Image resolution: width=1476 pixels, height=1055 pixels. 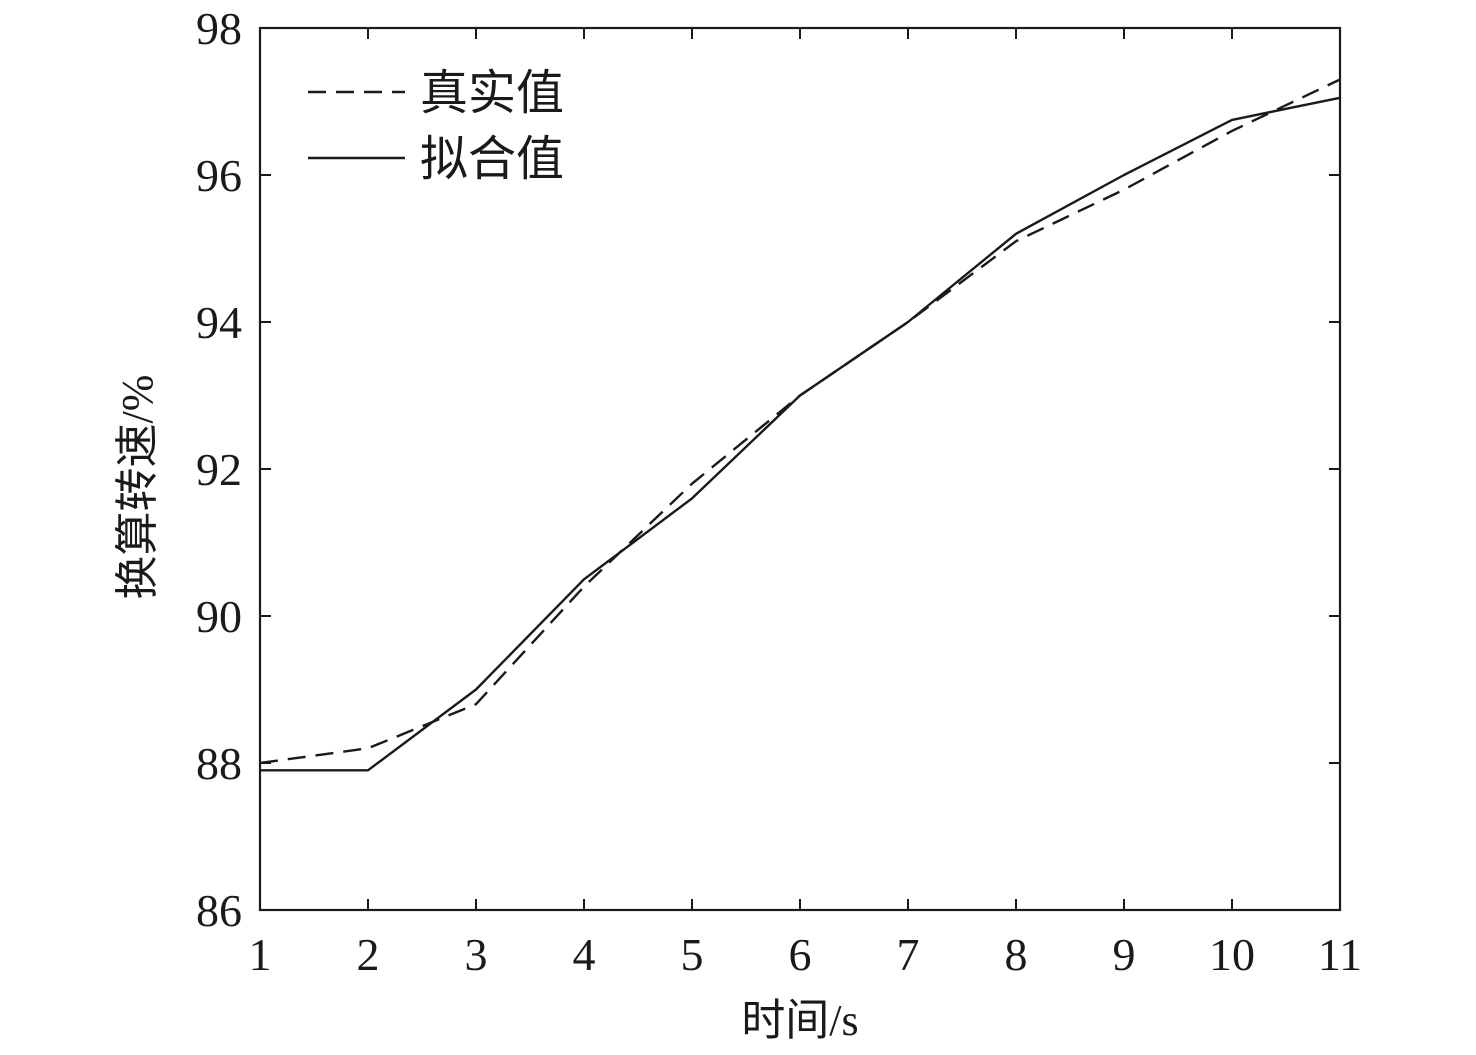 What do you see at coordinates (1016, 954) in the screenshot?
I see `x-tick-label: 8` at bounding box center [1016, 954].